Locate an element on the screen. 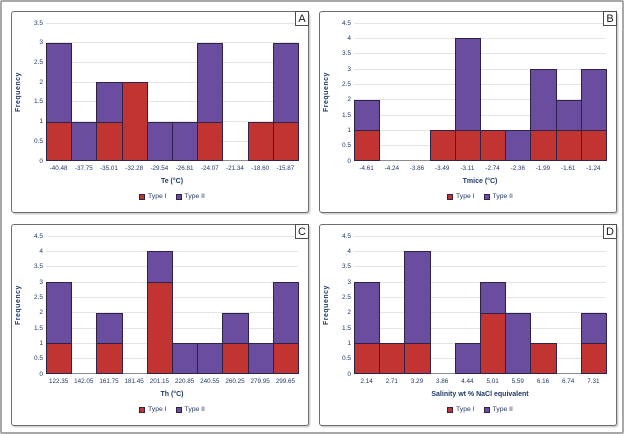 This screenshot has height=434, width=624. x-tick-label: -37.75 is located at coordinates (83, 168).